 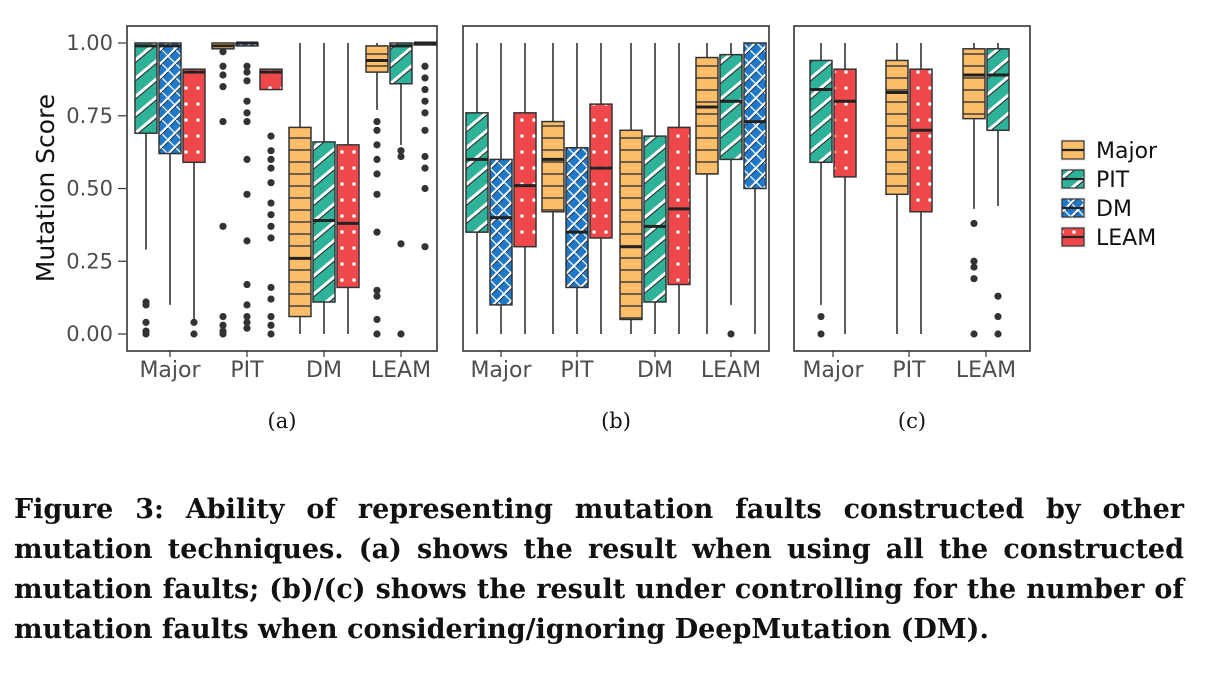 I want to click on y-tick-label: 1.00, so click(x=89, y=43).